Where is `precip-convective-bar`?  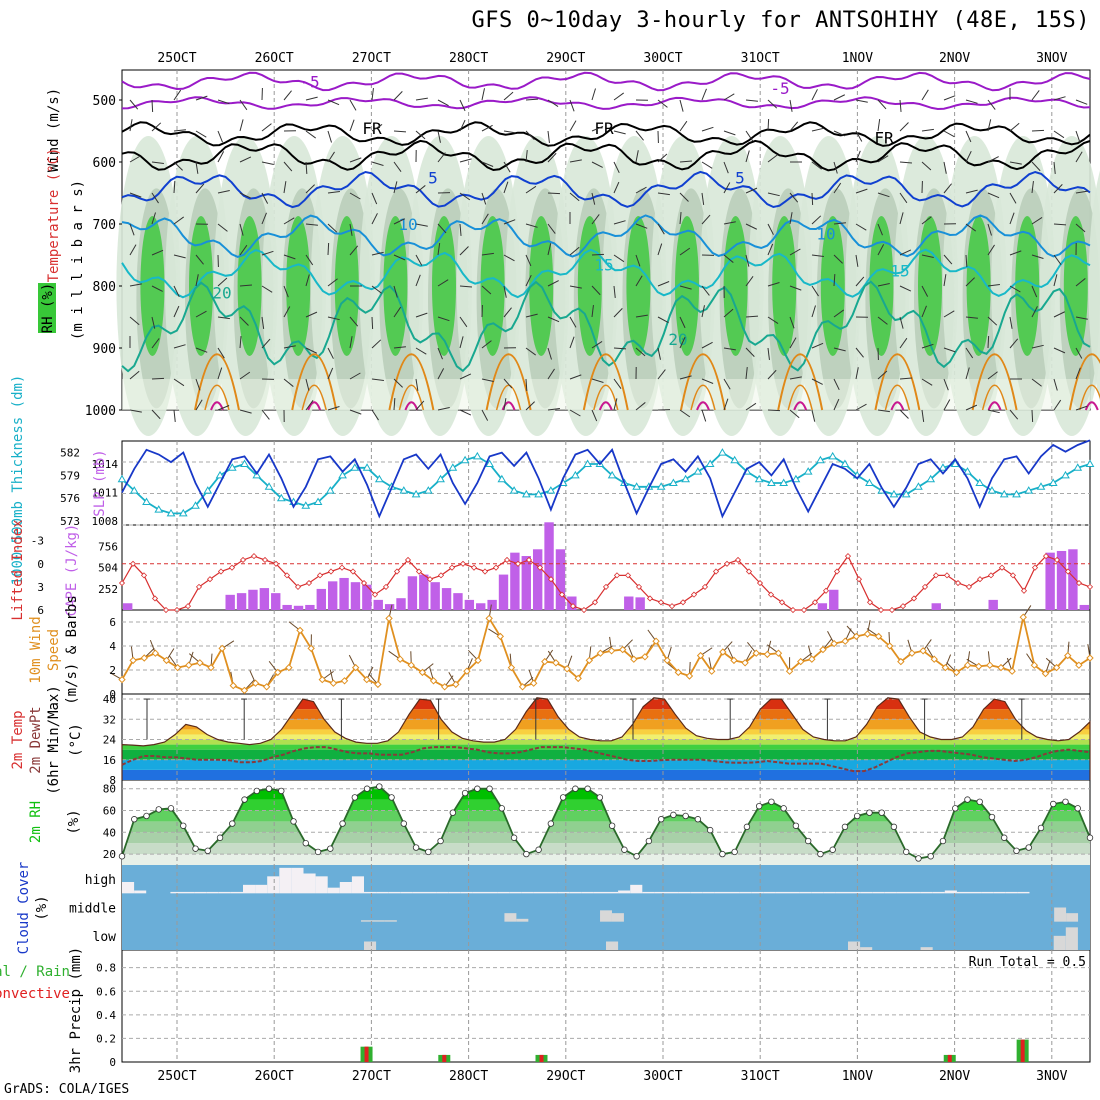
precip-convective-bar is located at coordinates (541, 1058).